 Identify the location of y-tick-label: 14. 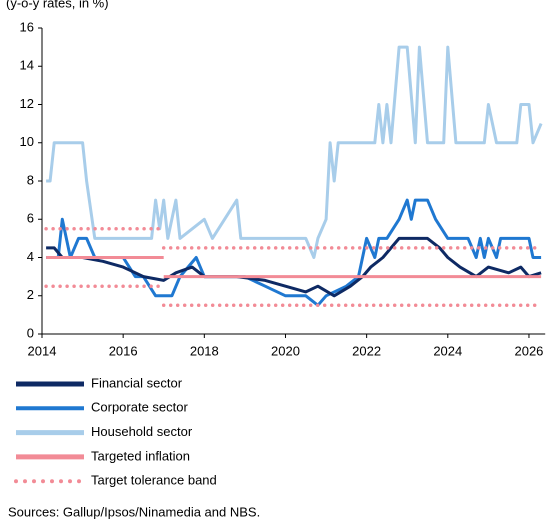
(27, 65).